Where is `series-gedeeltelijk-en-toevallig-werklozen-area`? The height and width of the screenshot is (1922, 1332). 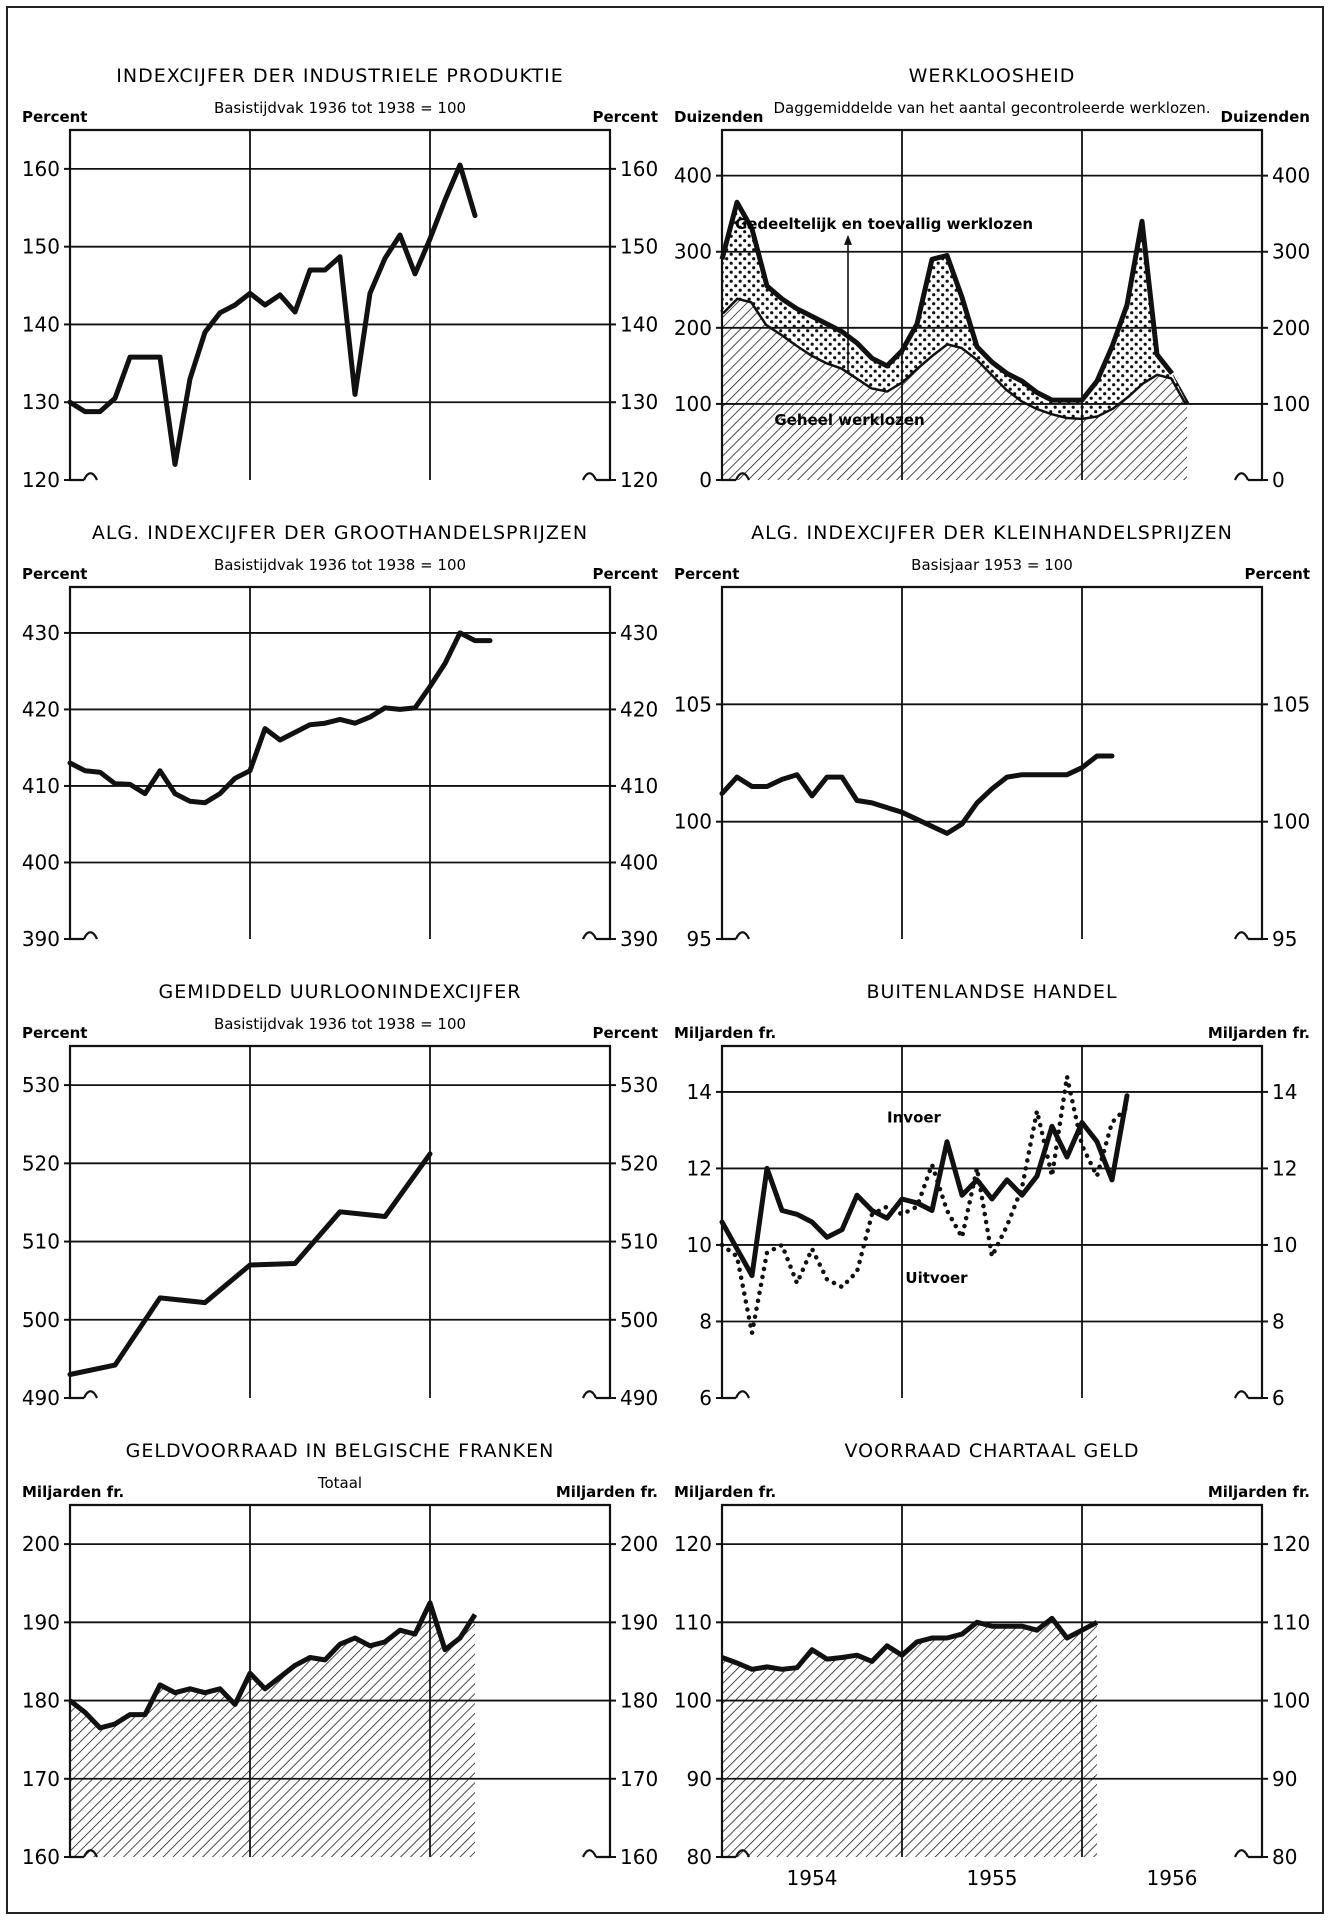 series-gedeeltelijk-en-toevallig-werklozen-area is located at coordinates (954, 310).